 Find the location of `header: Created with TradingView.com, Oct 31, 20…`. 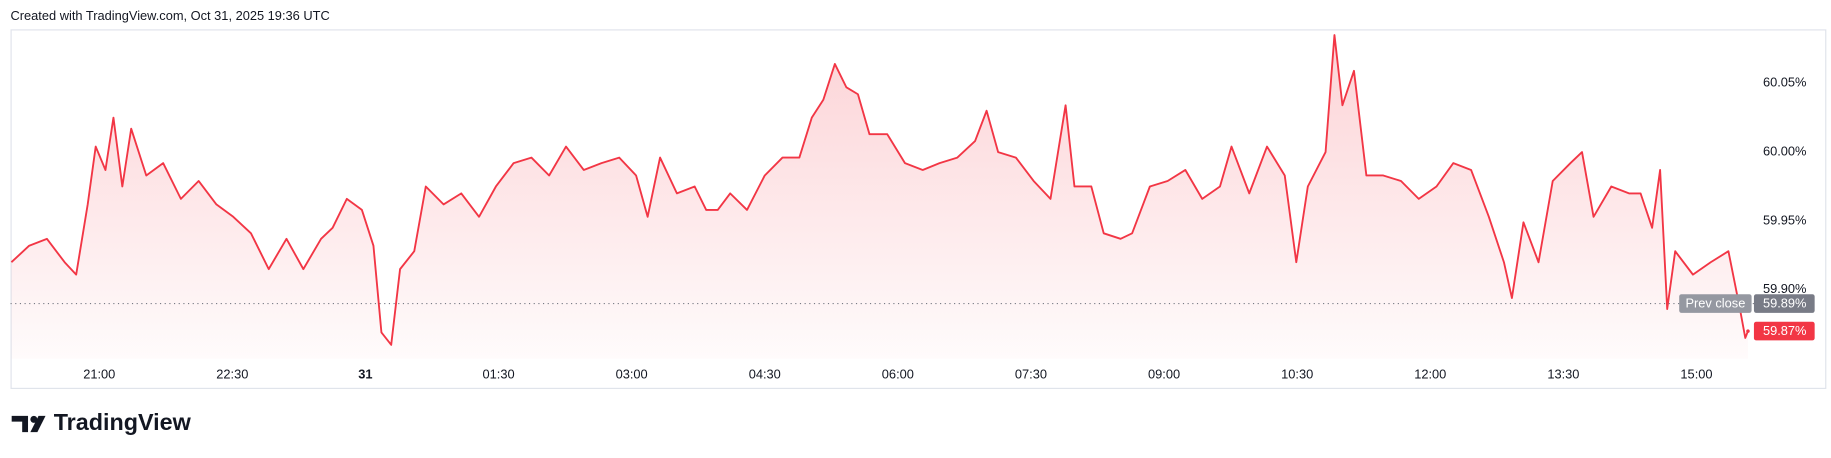

header: Created with TradingView.com, Oct 31, 20… is located at coordinates (170, 15).